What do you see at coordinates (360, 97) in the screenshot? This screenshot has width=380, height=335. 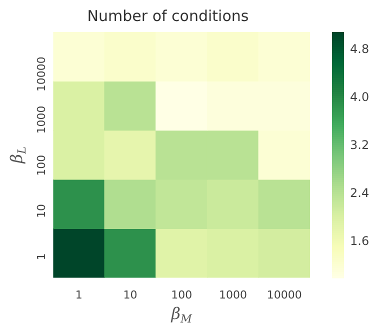 I see `color-bar-label: 4.0` at bounding box center [360, 97].